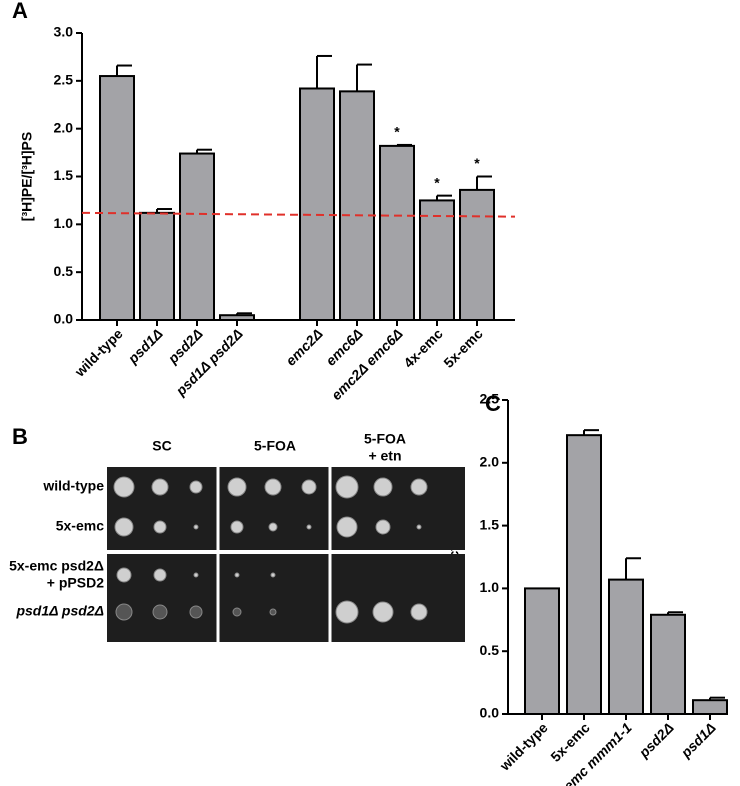 The height and width of the screenshot is (786, 740). I want to click on panel-label: C, so click(493, 403).